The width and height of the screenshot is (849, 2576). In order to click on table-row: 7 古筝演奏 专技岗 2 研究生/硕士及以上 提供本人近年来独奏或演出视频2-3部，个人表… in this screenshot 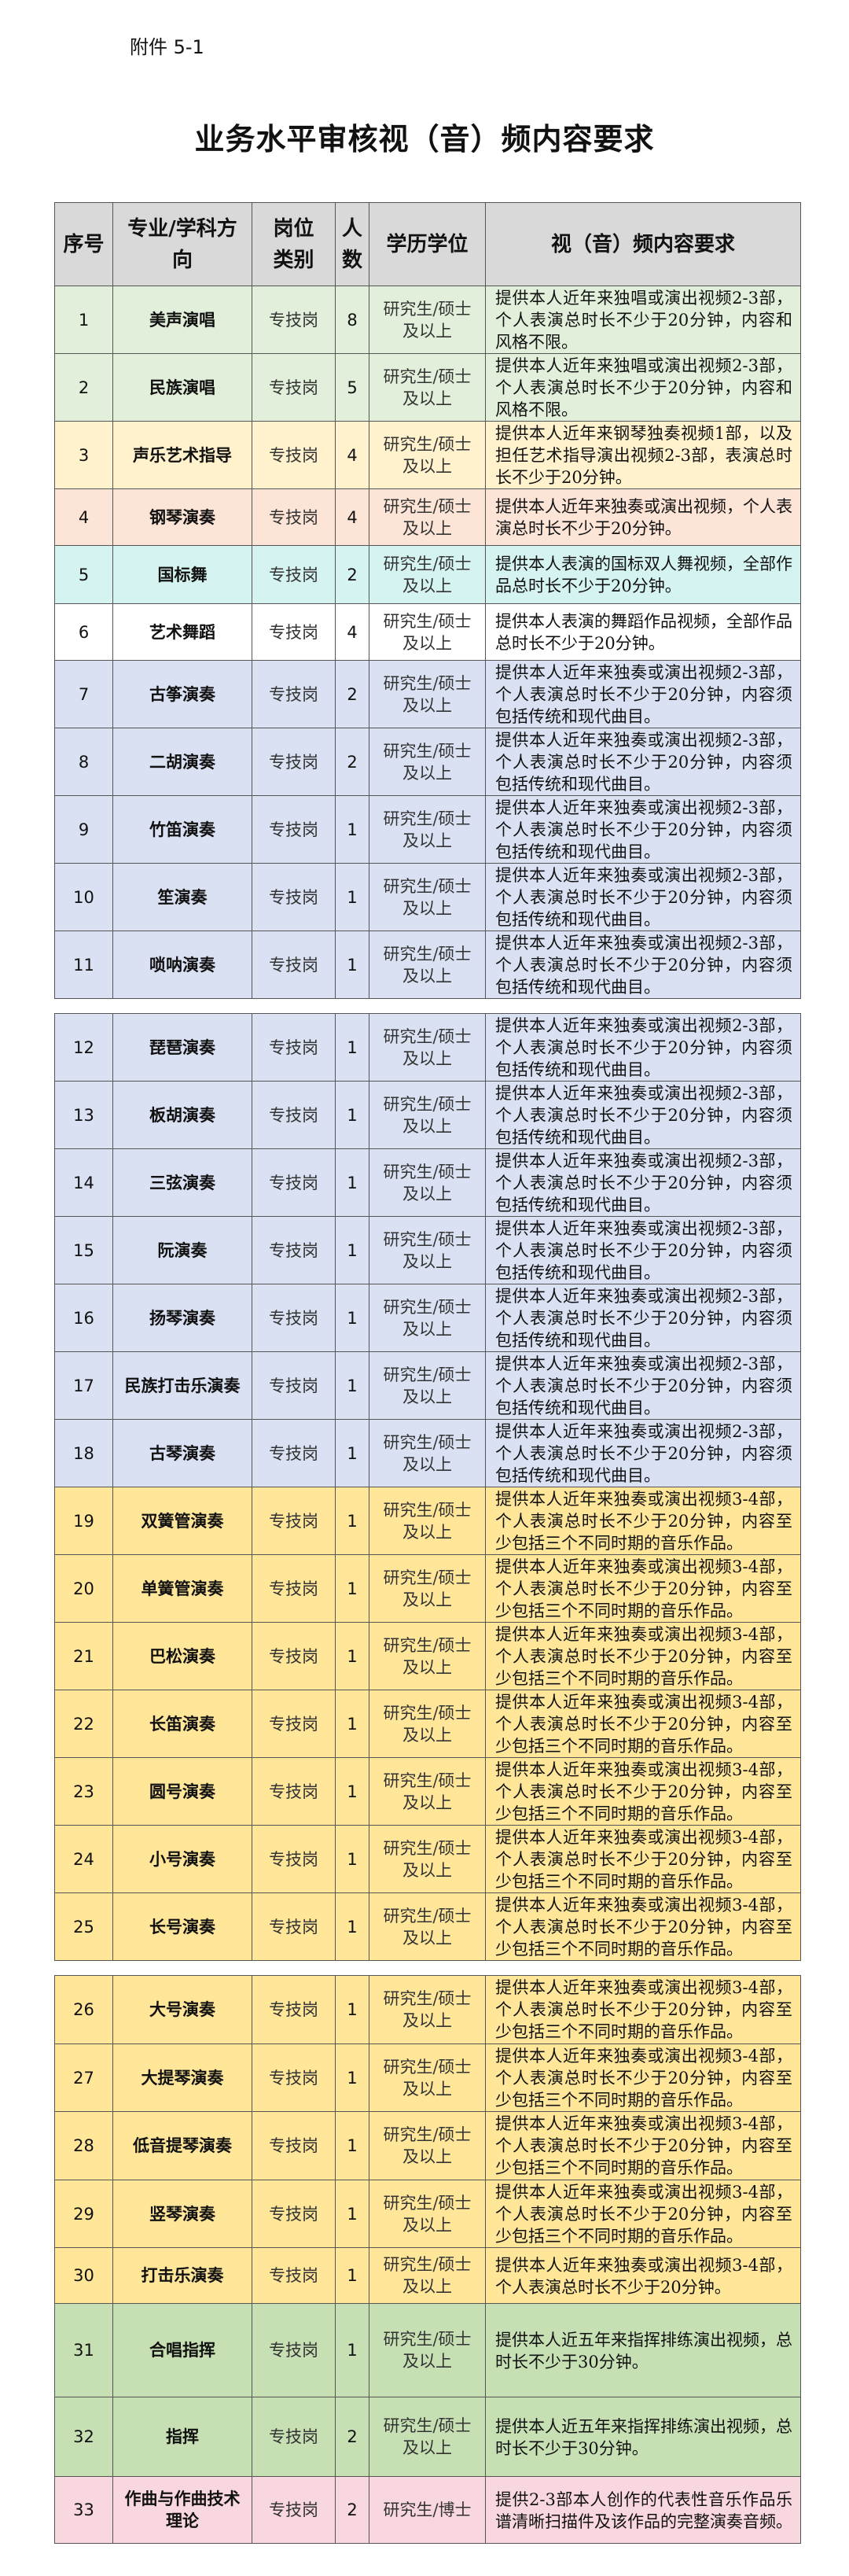, I will do `click(427, 694)`.